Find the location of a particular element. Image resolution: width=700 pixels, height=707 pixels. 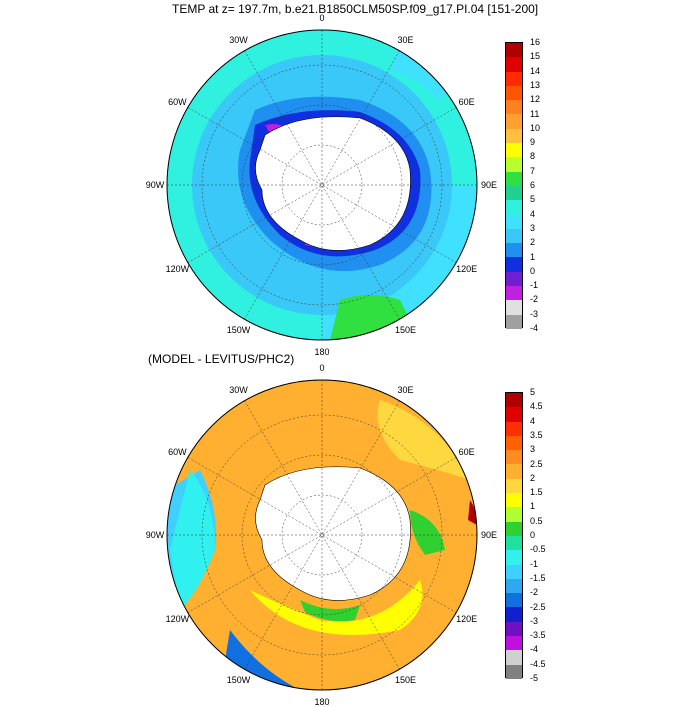

colorbar-tick-label: -5 is located at coordinates (534, 678).